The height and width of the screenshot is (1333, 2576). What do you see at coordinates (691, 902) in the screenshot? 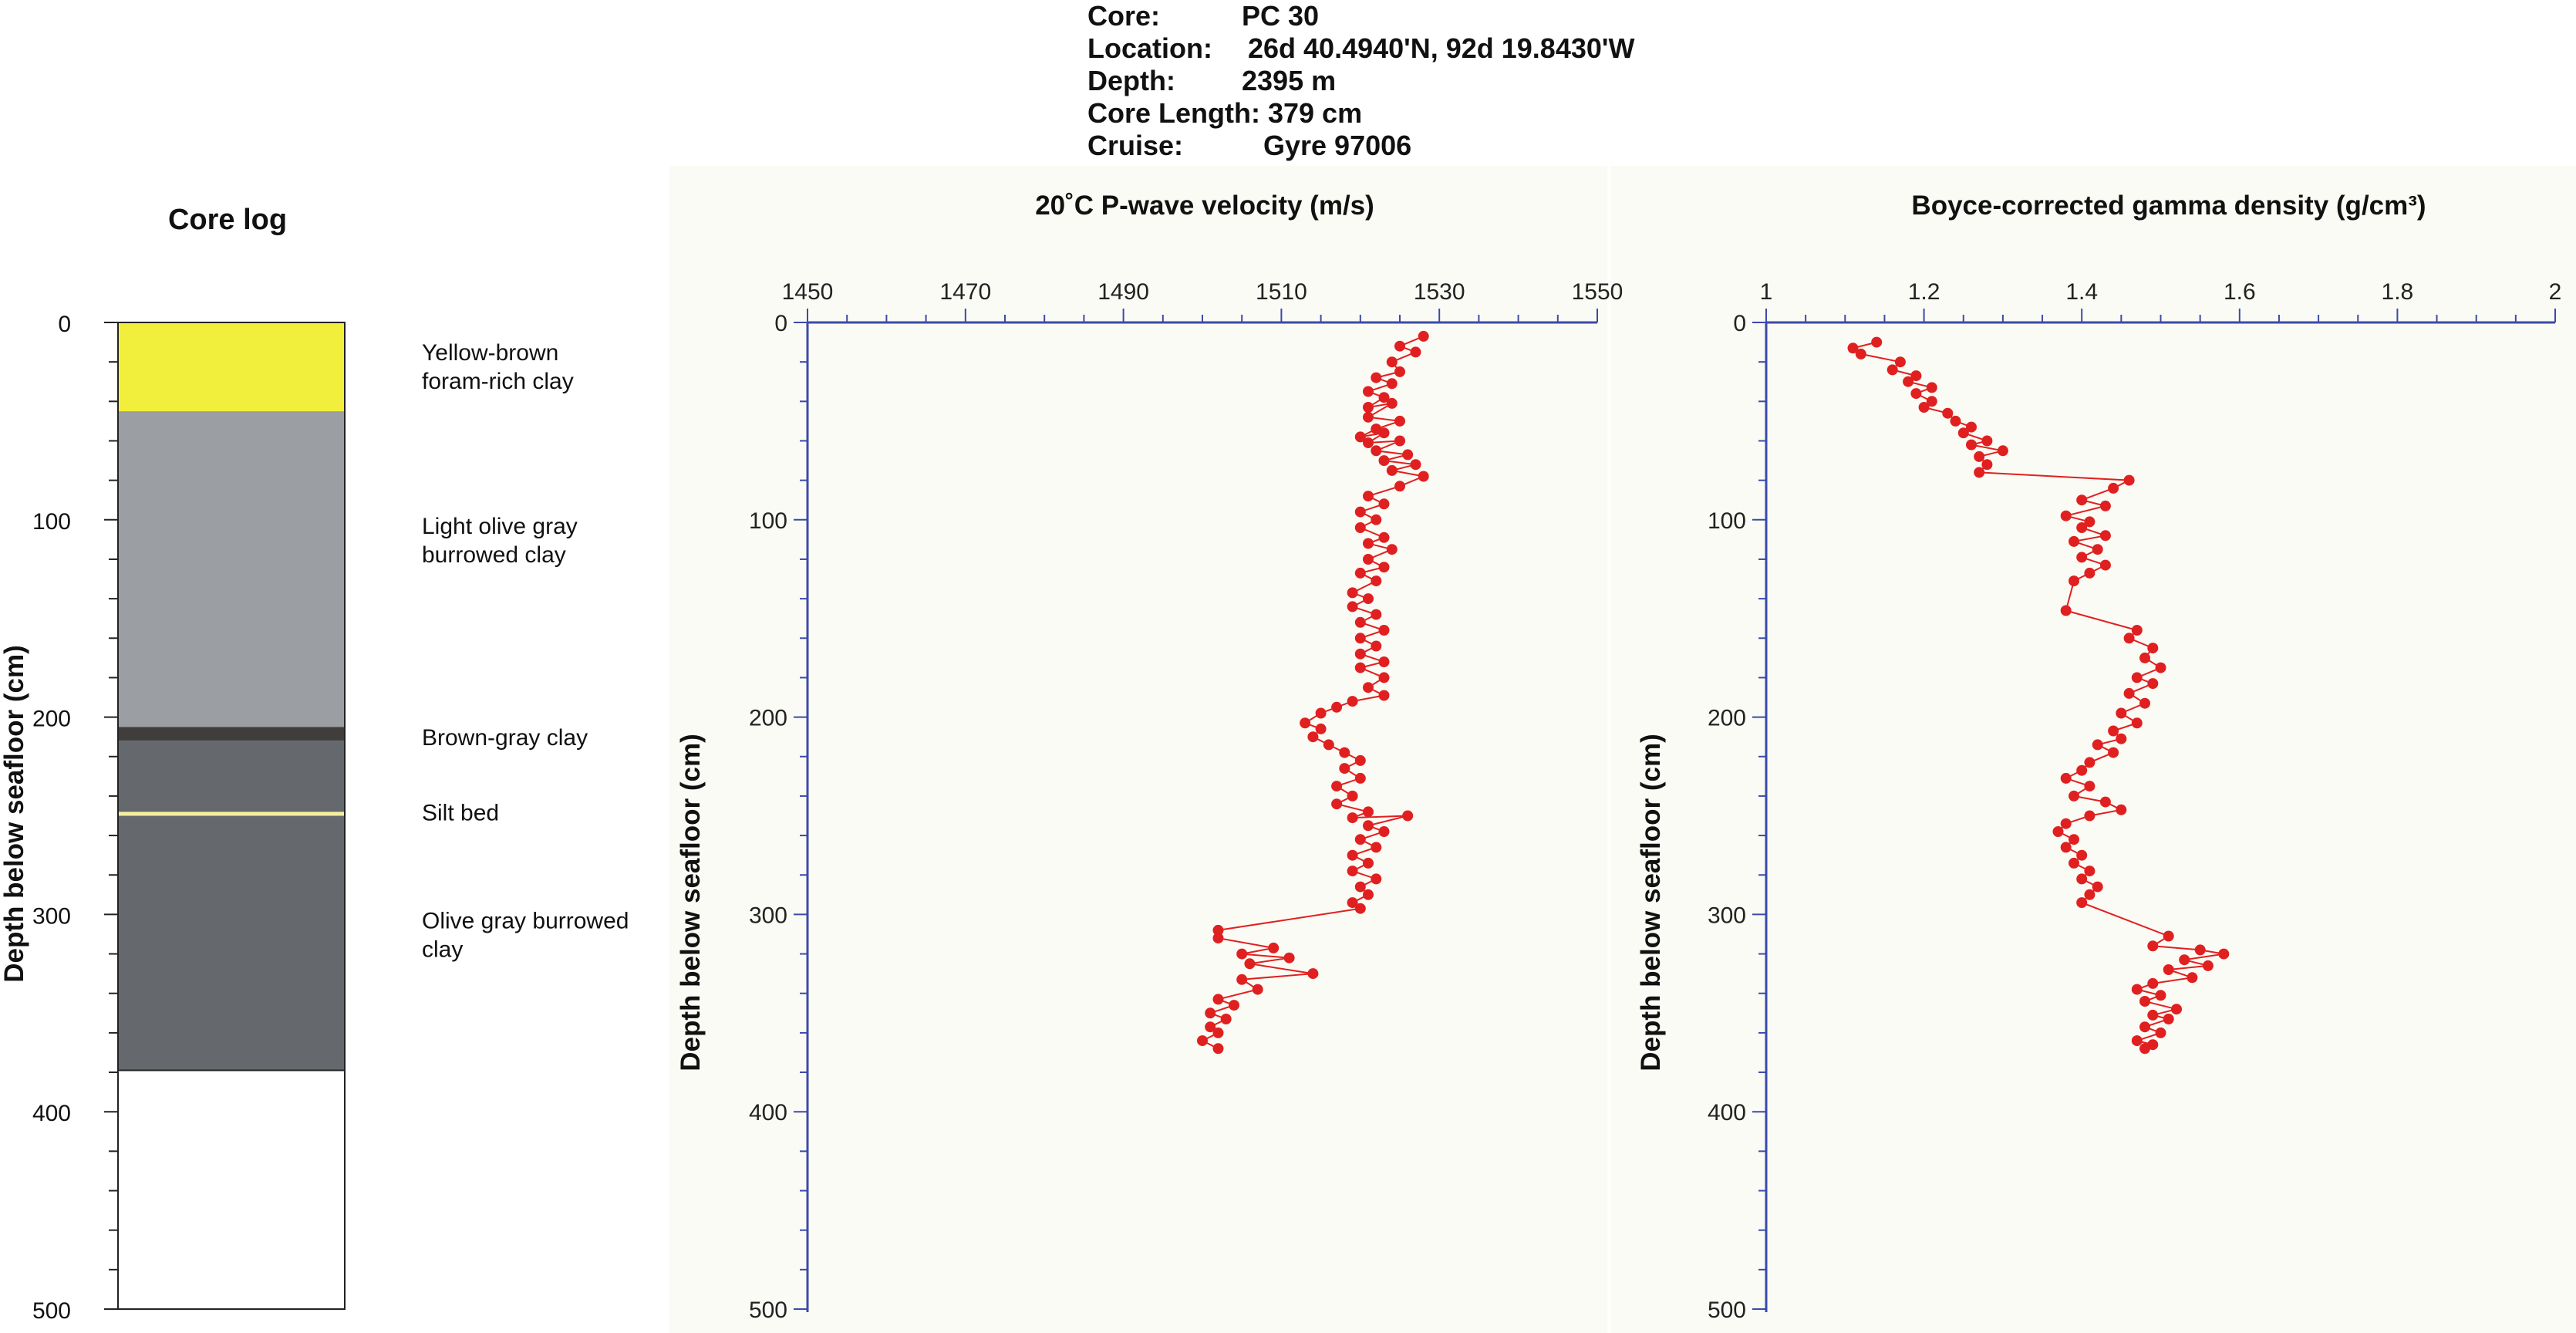
I see `vel-y-axis-label: Depth below seafloor (cm)` at bounding box center [691, 902].